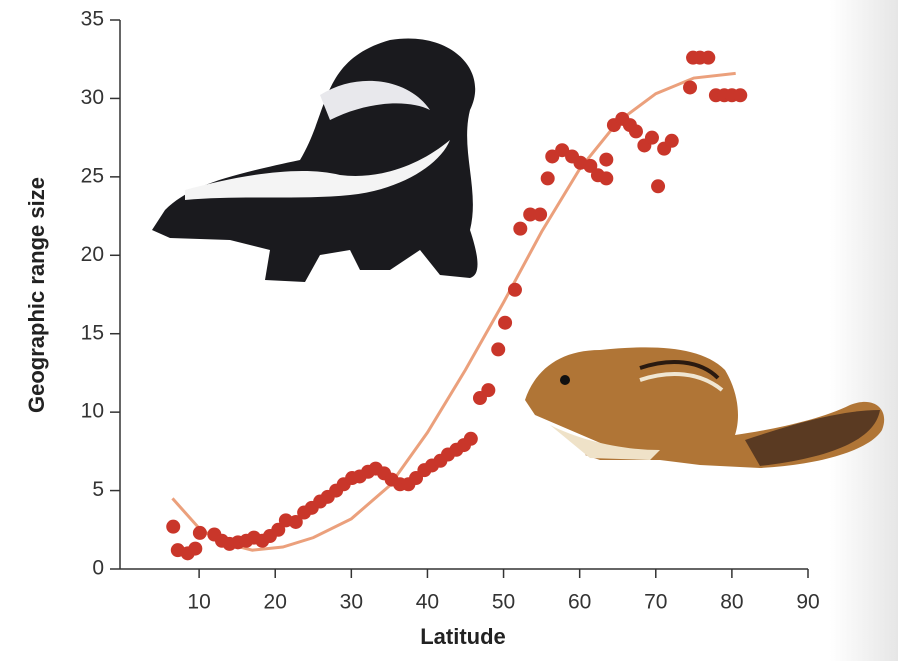 This screenshot has height=661, width=898. What do you see at coordinates (92, 254) in the screenshot?
I see `y-tick-label: 20` at bounding box center [92, 254].